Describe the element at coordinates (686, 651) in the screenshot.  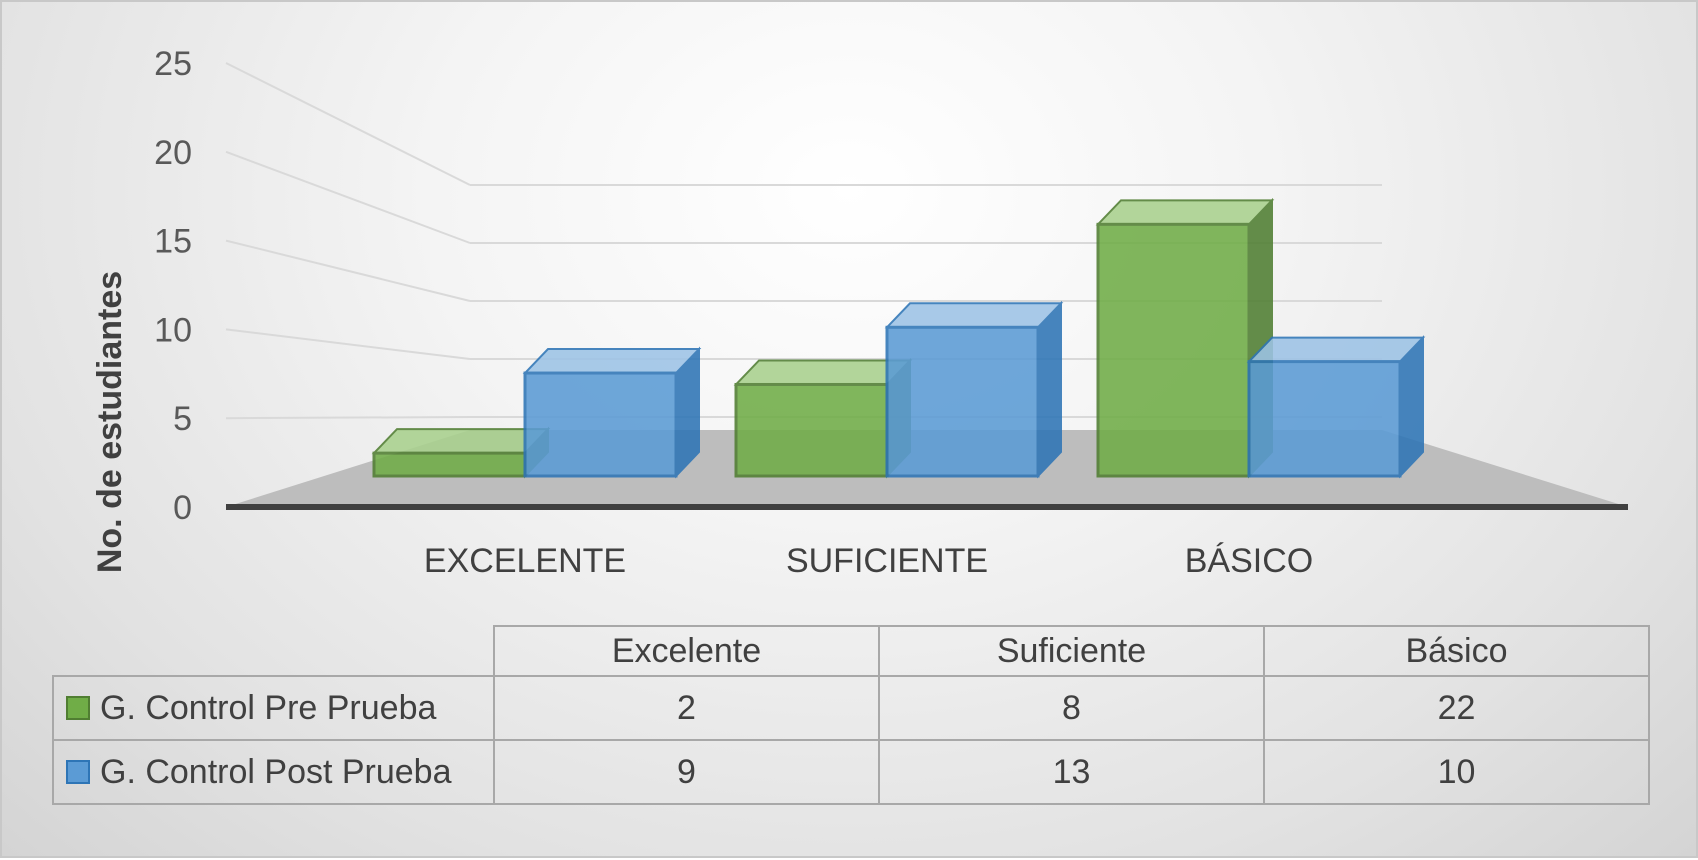
I see `table-header: Excelente` at that location.